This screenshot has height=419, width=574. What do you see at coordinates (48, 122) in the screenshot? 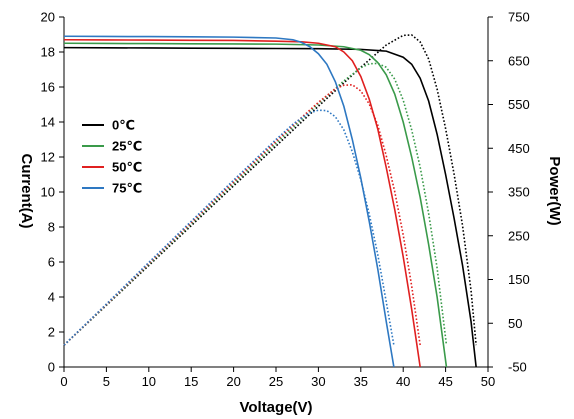
I see `y-left-tick-label: 14` at bounding box center [48, 122].